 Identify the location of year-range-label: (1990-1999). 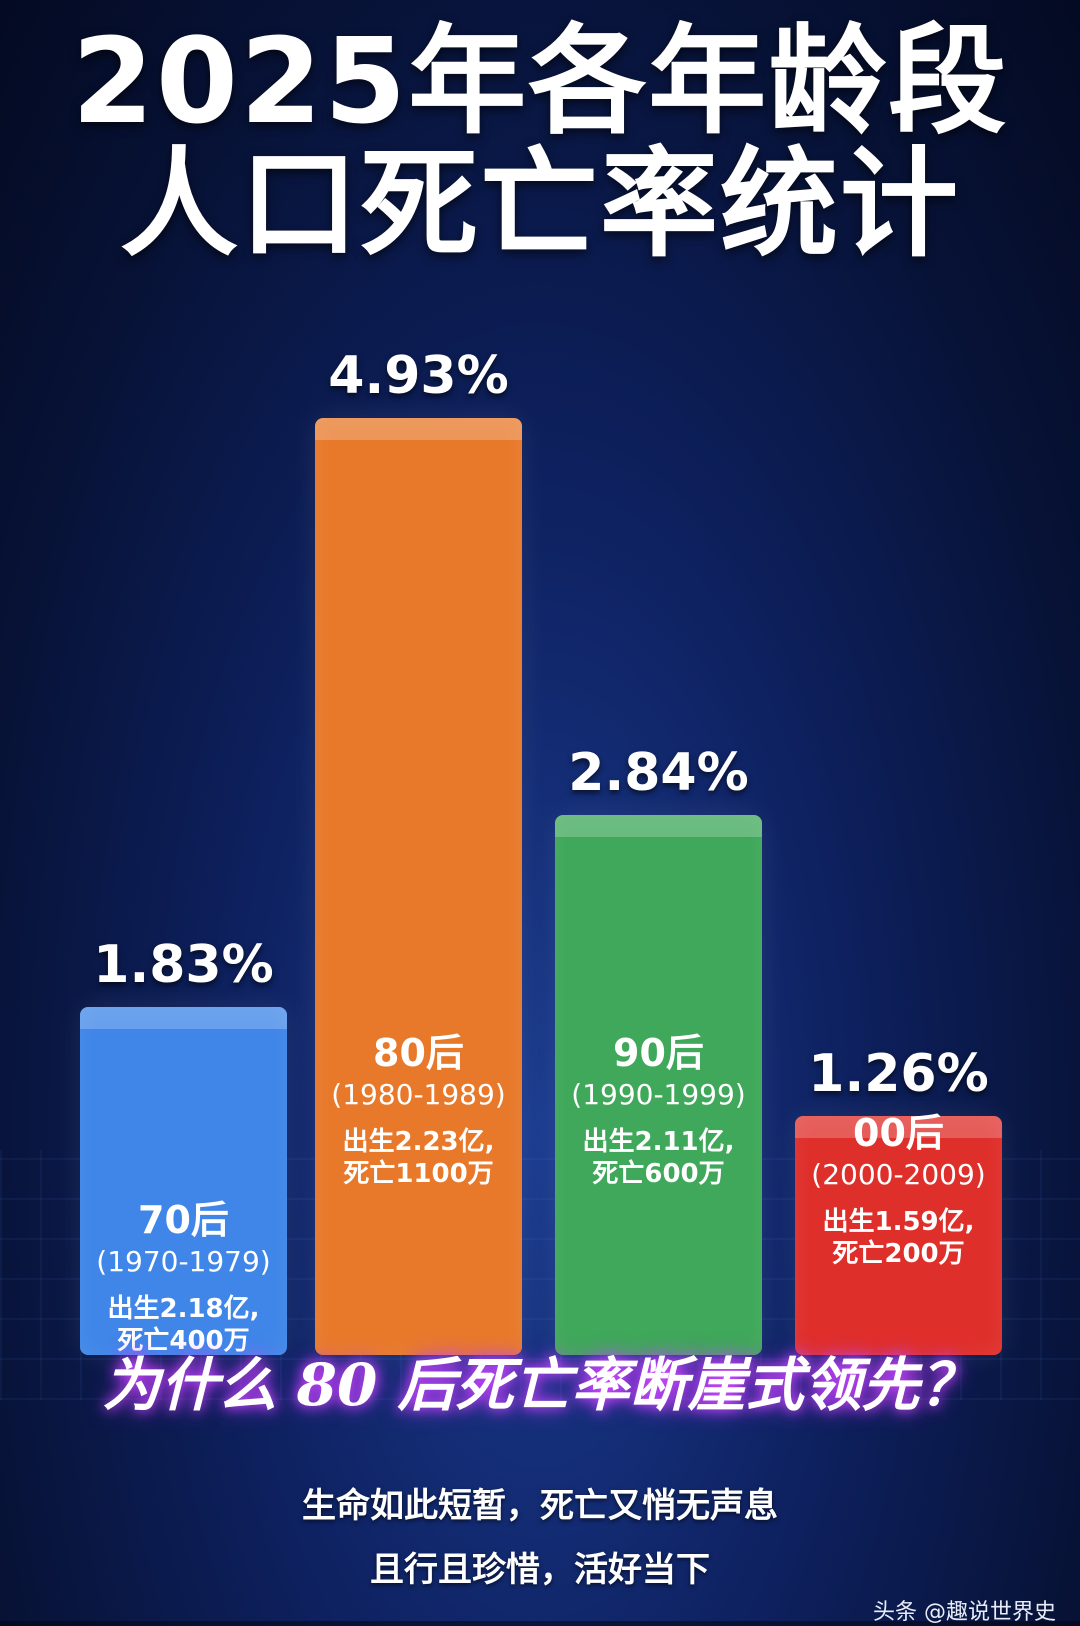
(658, 1094).